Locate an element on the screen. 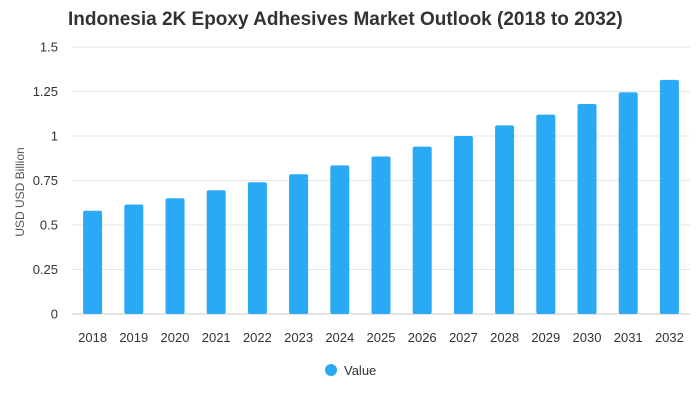 The width and height of the screenshot is (700, 400). bar-2025 is located at coordinates (381, 235).